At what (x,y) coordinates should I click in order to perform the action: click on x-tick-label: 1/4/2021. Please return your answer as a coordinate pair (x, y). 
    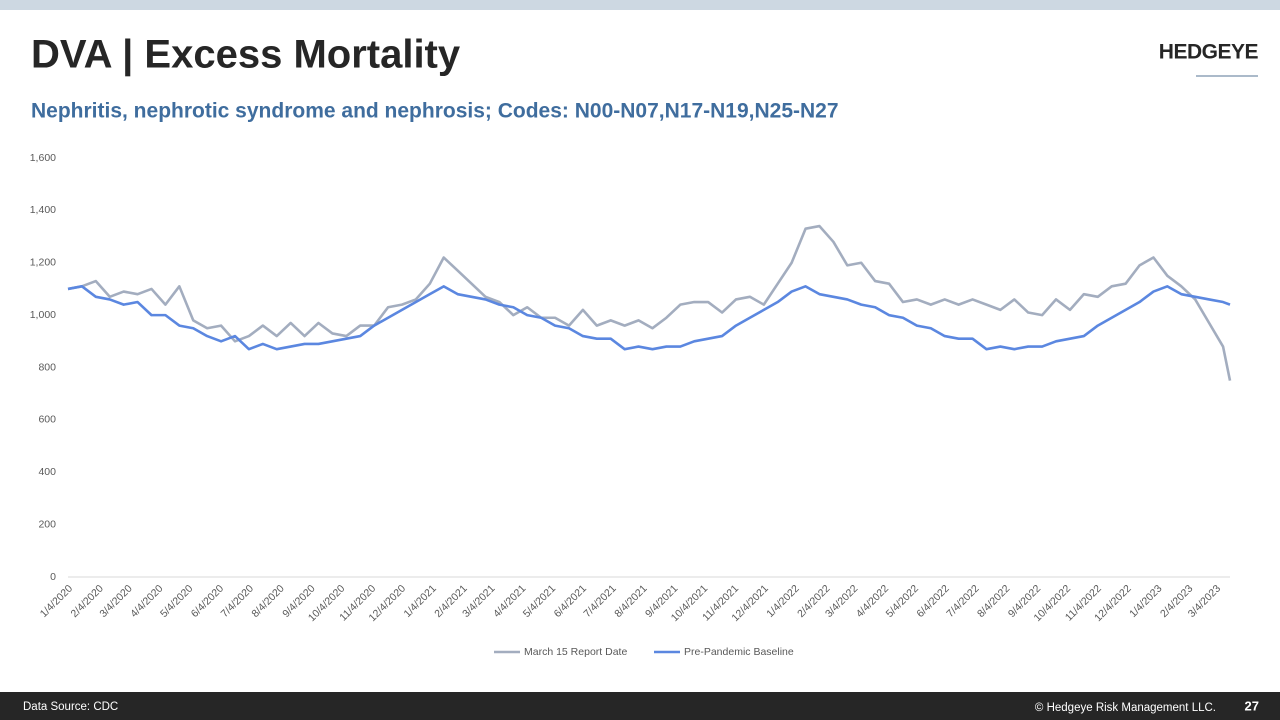
    Looking at the image, I should click on (420, 600).